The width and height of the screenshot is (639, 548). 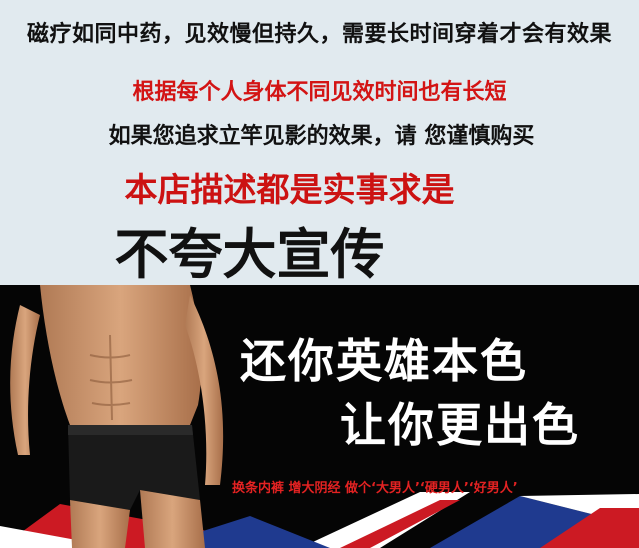 What do you see at coordinates (384, 361) in the screenshot?
I see `banner-slogan-1: 还你英雄本色` at bounding box center [384, 361].